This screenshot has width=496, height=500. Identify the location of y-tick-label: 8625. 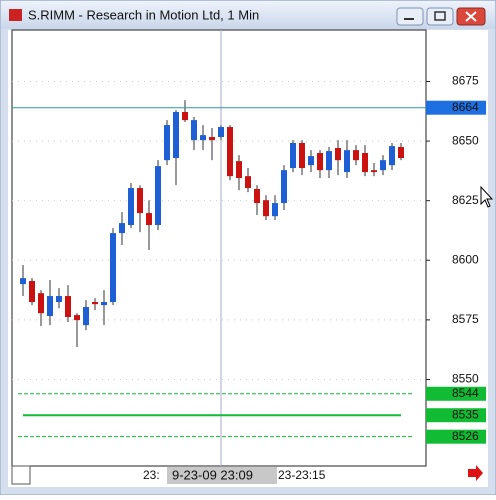
(465, 200).